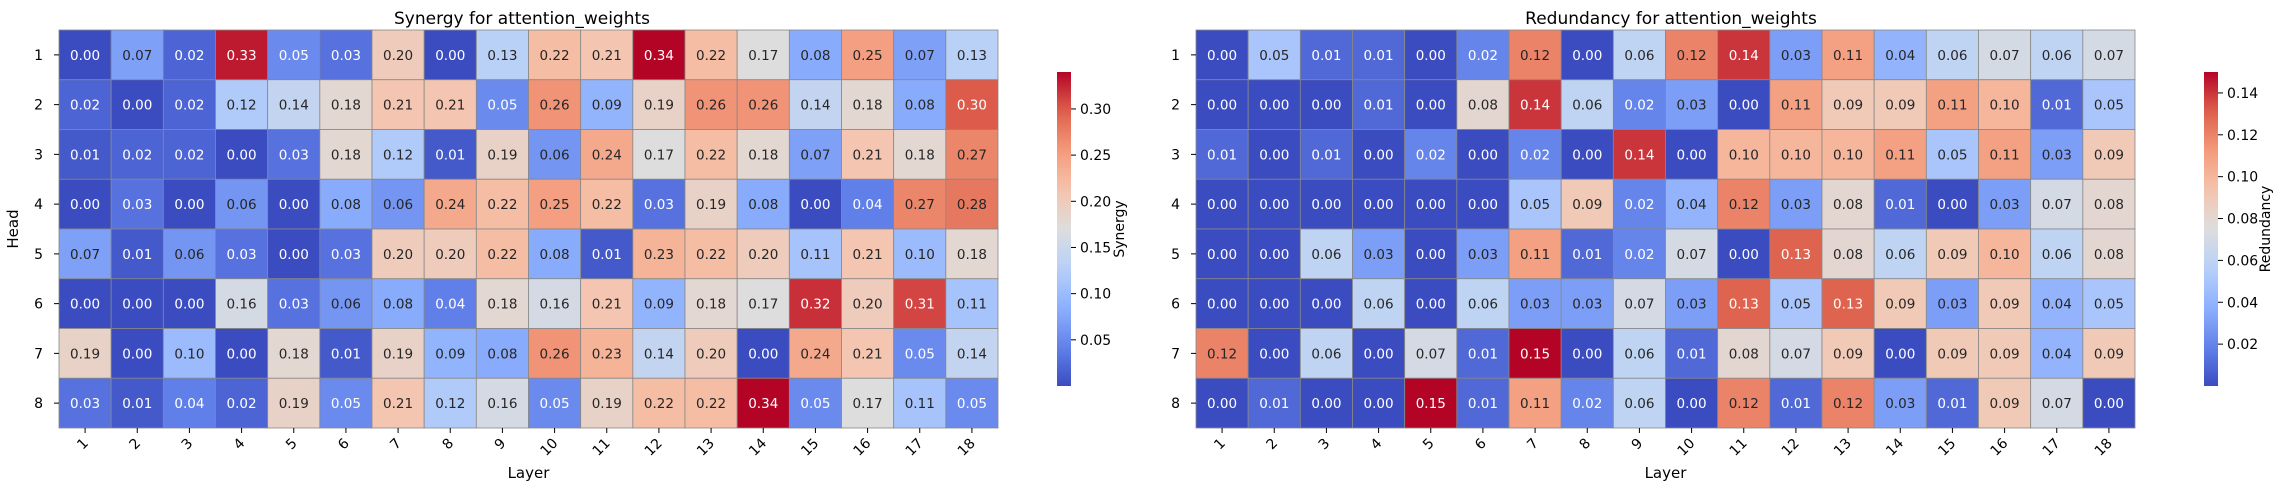 The width and height of the screenshot is (2288, 490). What do you see at coordinates (529, 473) in the screenshot?
I see `x-axis-label: Layer` at bounding box center [529, 473].